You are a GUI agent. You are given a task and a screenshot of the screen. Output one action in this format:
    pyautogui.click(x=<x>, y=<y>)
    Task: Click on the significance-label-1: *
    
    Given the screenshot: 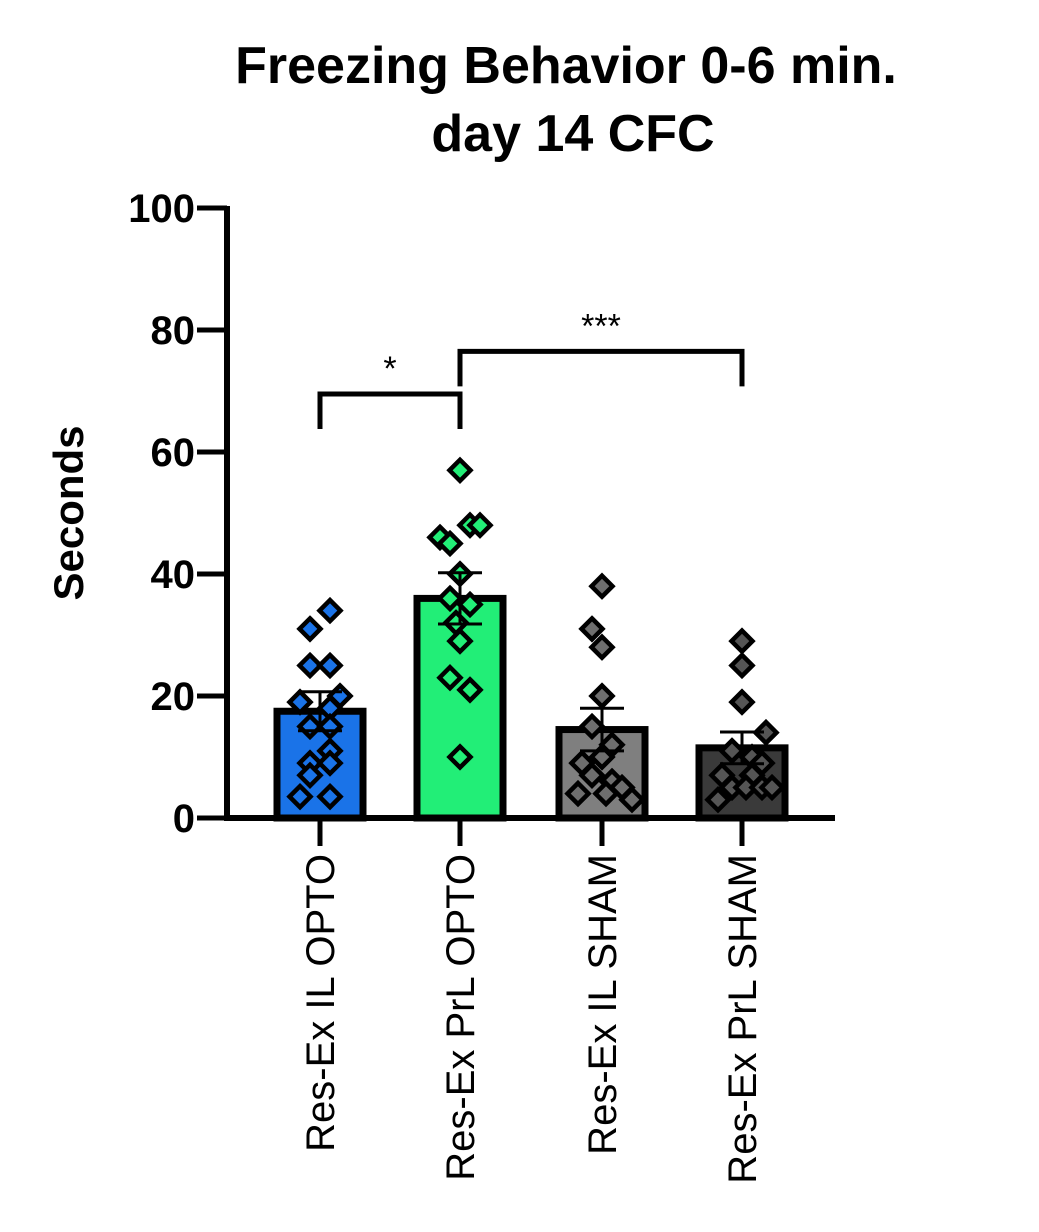 What is the action you would take?
    pyautogui.click(x=389, y=369)
    